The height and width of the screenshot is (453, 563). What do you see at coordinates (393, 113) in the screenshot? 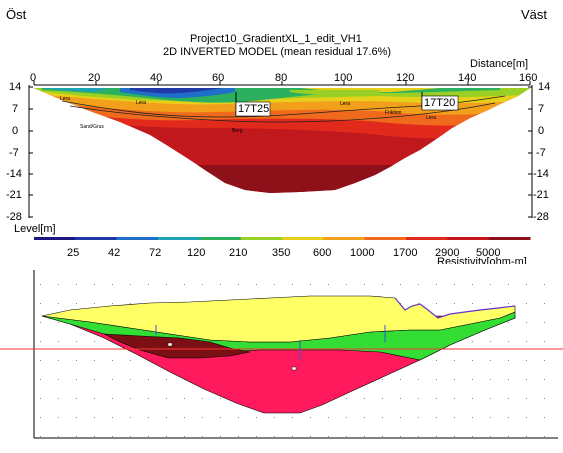
I see `inline-label-friktion: Friktion` at bounding box center [393, 113].